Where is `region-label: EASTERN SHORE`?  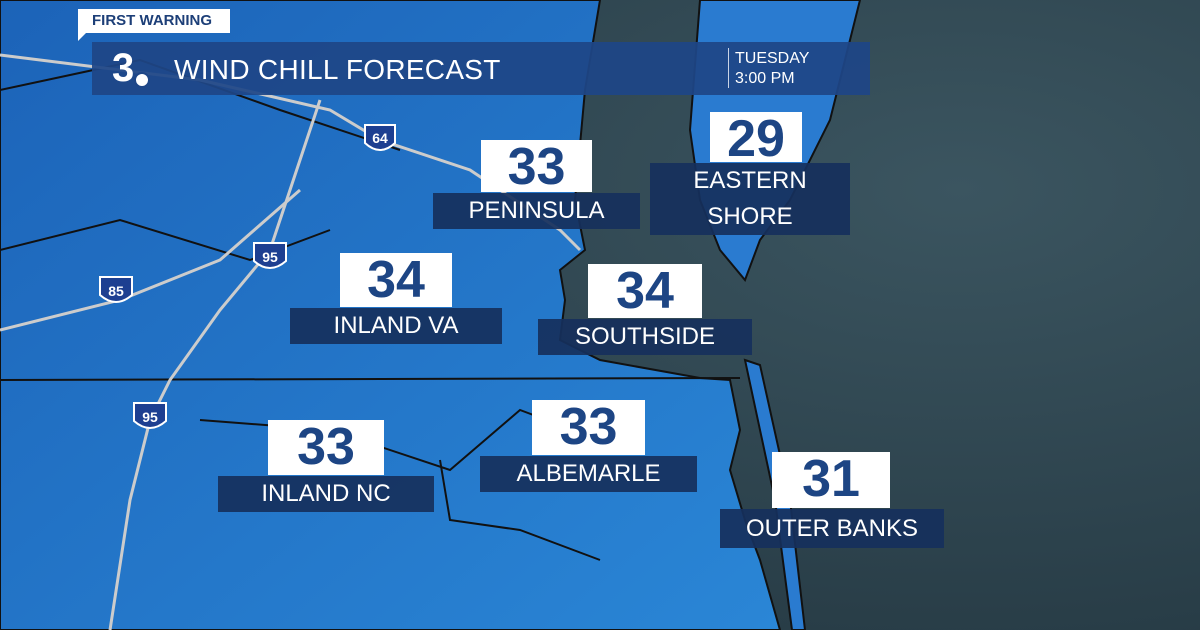
region-label: EASTERN SHORE is located at coordinates (750, 199).